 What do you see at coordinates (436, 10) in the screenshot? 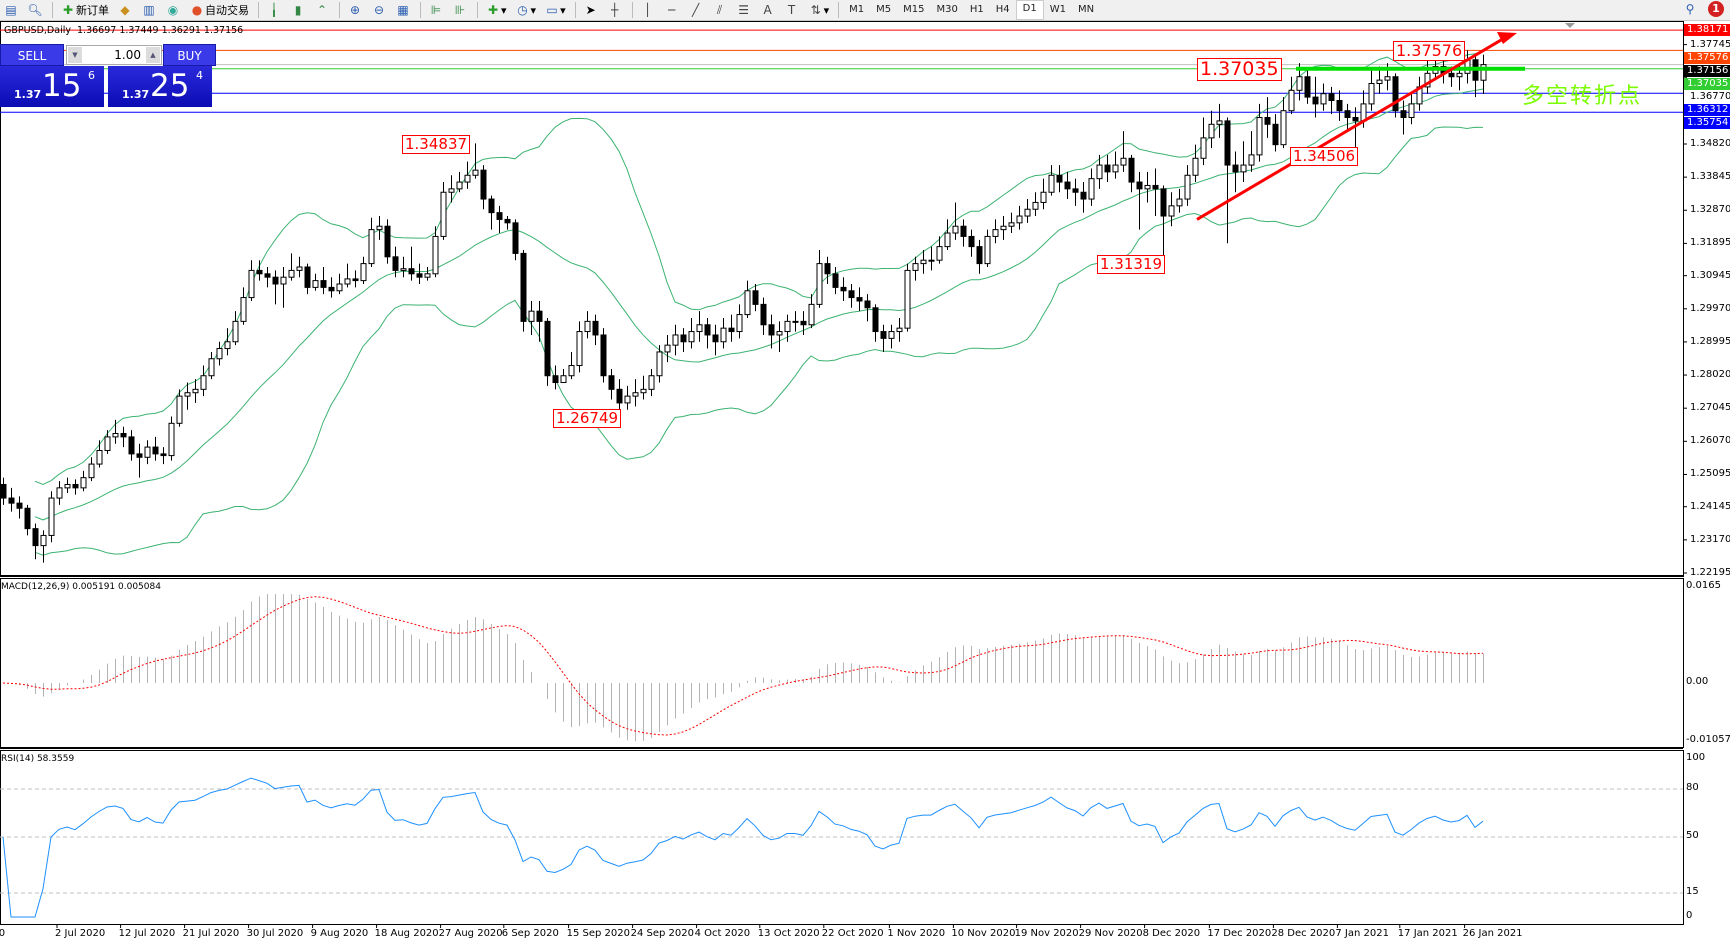
I see `chart-shift-button: ⊫` at bounding box center [436, 10].